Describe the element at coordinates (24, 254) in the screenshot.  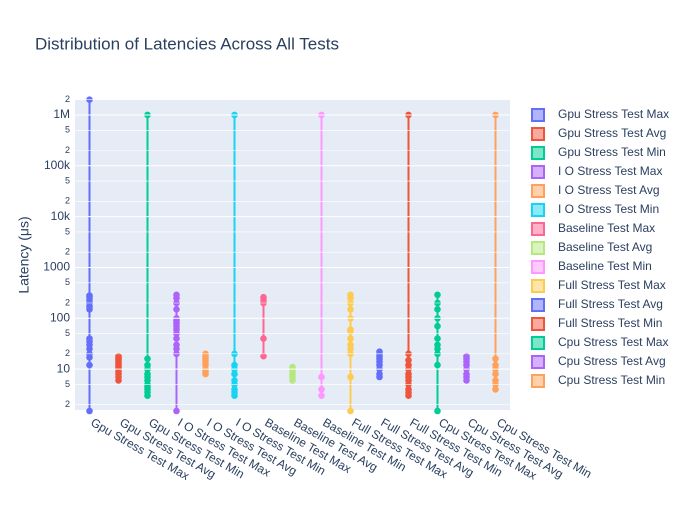
I see `y-axis-label: Latency (μs)` at that location.